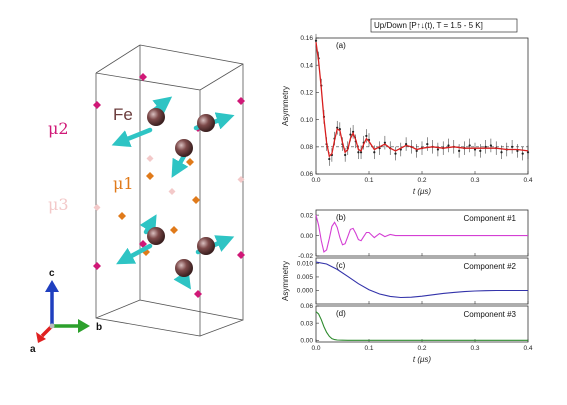 The image size is (567, 405). What do you see at coordinates (305, 291) in the screenshot?
I see `y-tick-label: 0.000` at bounding box center [305, 291].